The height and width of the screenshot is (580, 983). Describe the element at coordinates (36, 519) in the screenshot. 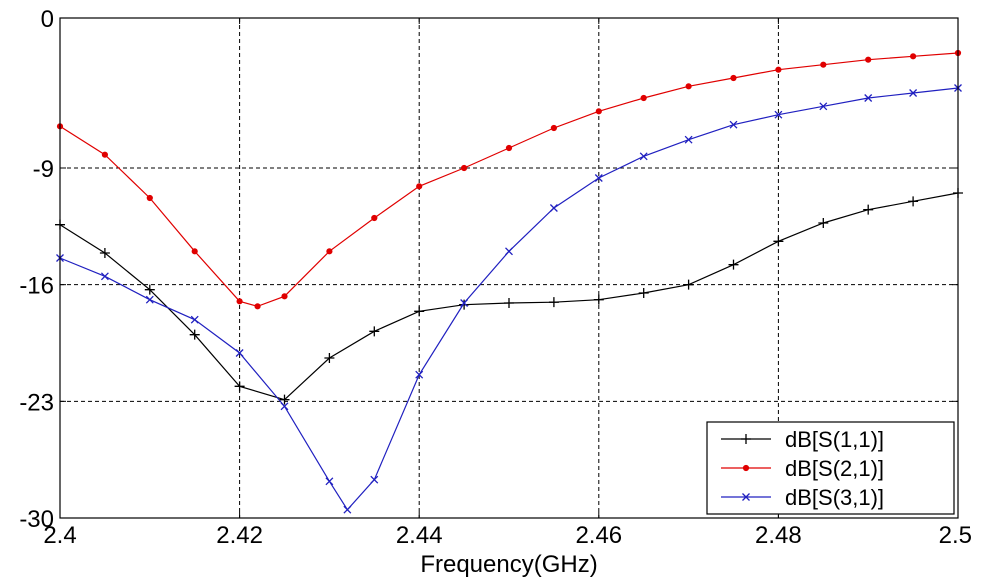

I see `y-tick-label: -30` at that location.